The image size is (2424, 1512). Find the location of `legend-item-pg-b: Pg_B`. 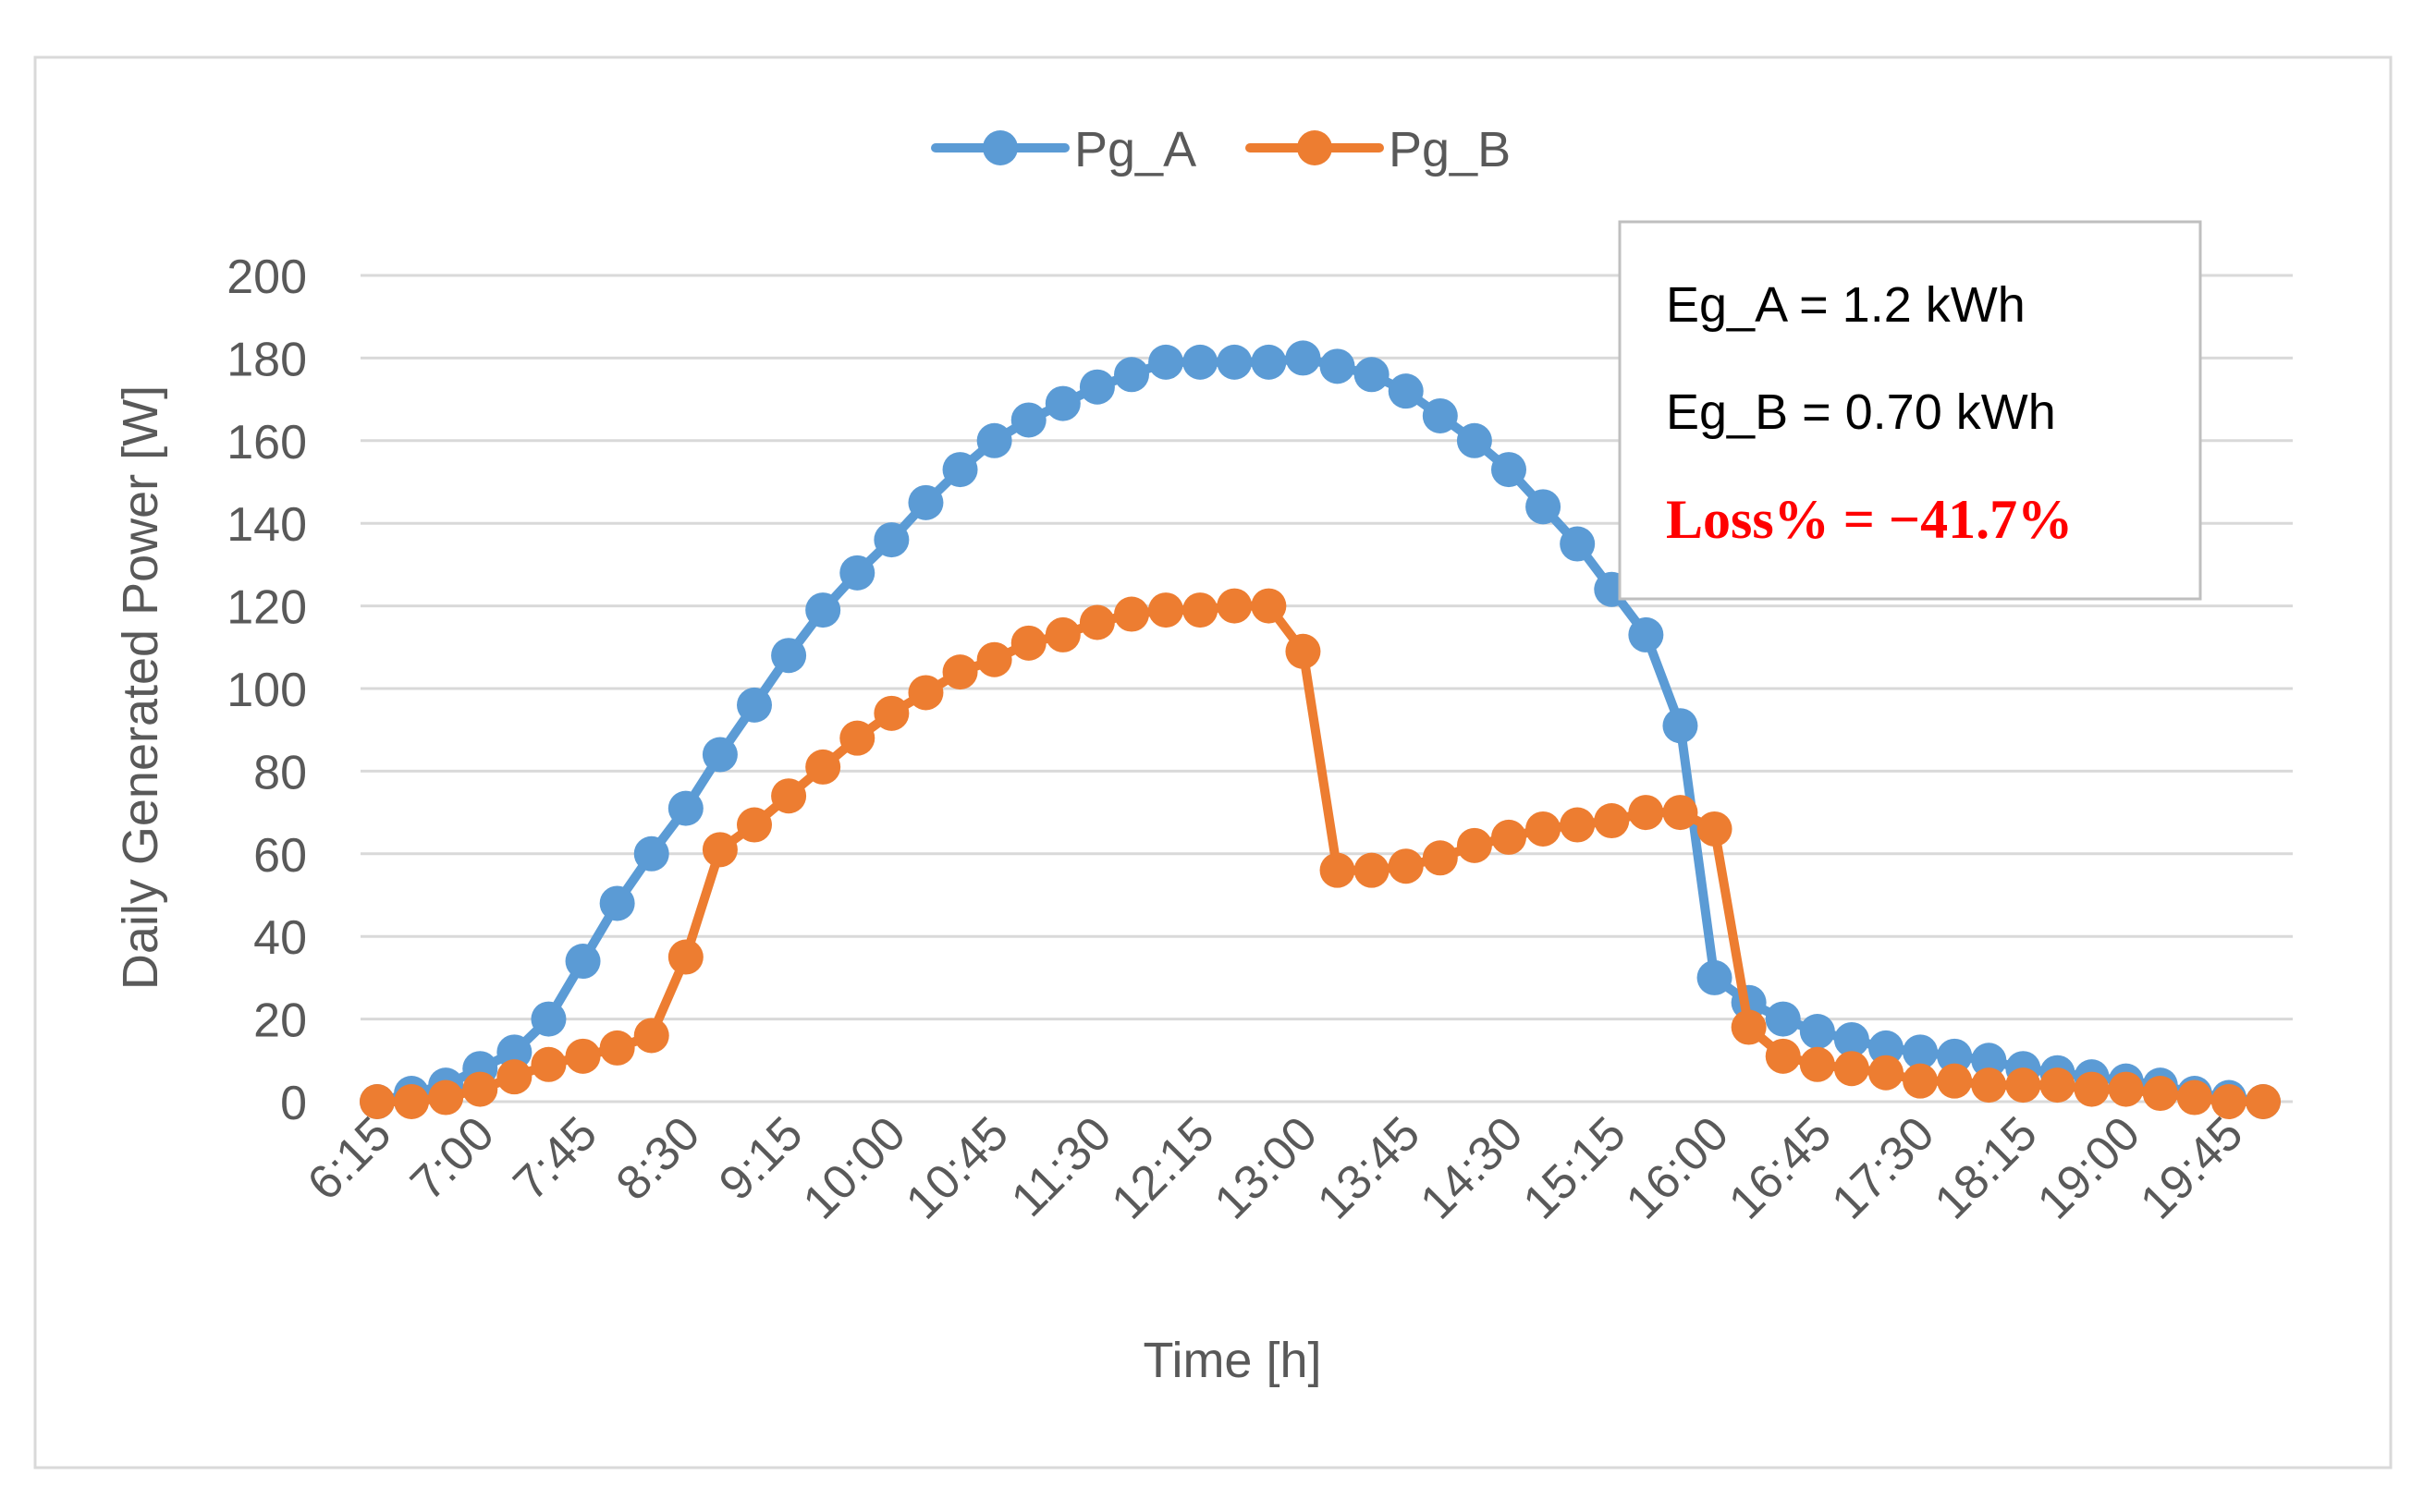

legend-item-pg-b: Pg_B is located at coordinates (1378, 150).